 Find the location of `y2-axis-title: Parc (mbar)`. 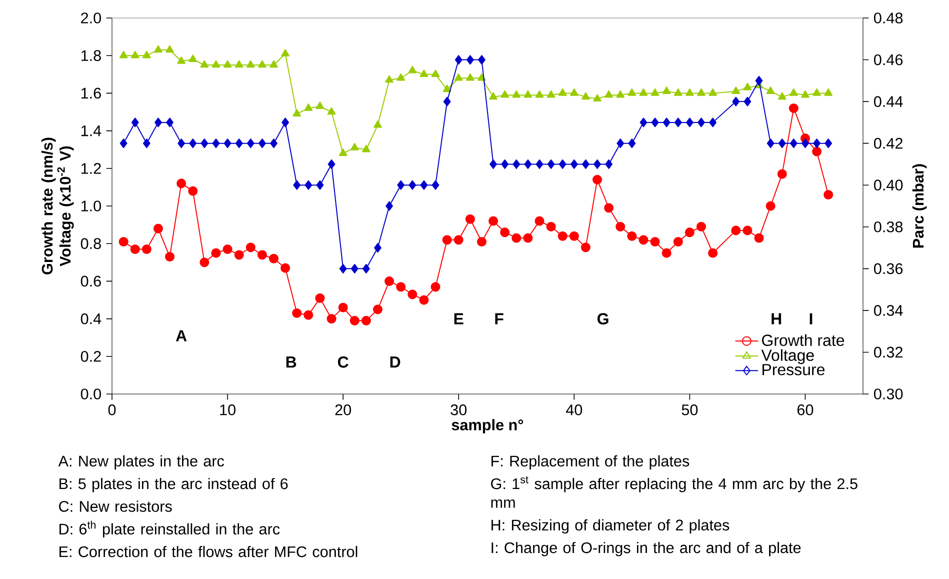

y2-axis-title: Parc (mbar) is located at coordinates (919, 206).